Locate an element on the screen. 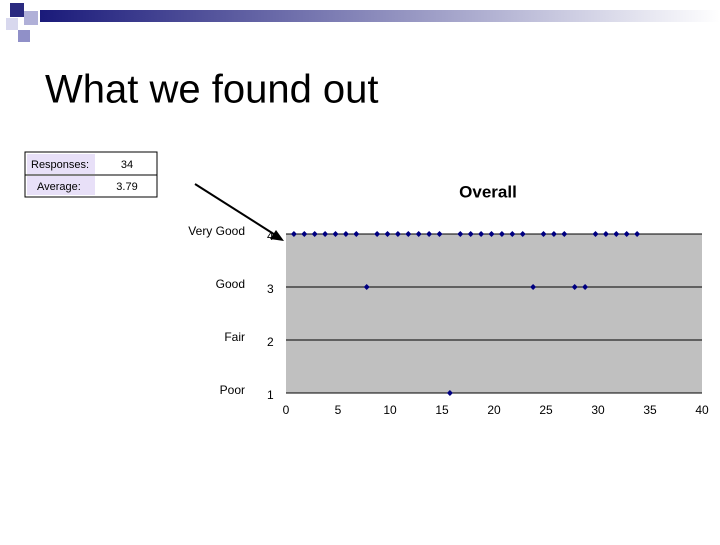 This screenshot has width=720, height=545. x-tick-label: 5 is located at coordinates (338, 410).